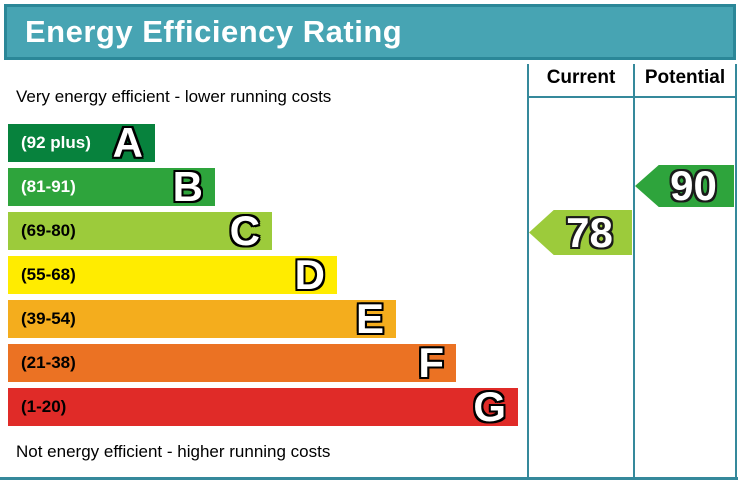 The image size is (738, 483). I want to click on chart-title: Energy Efficiency Rating, so click(214, 31).